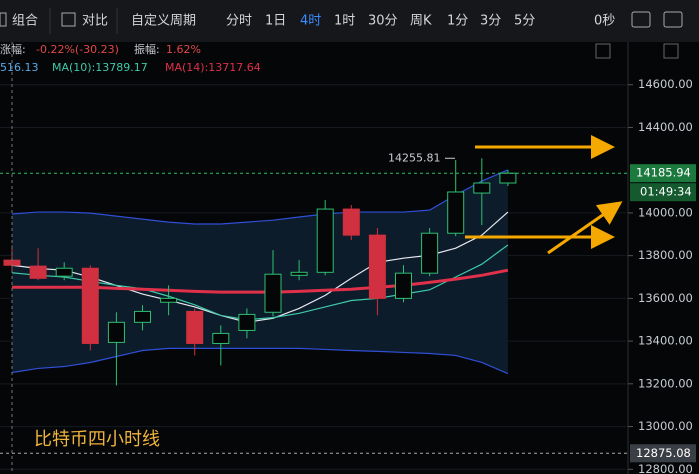 This screenshot has height=474, width=699. Describe the element at coordinates (213, 67) in the screenshot. I see `ma-label: MA(14):13717.64` at that location.